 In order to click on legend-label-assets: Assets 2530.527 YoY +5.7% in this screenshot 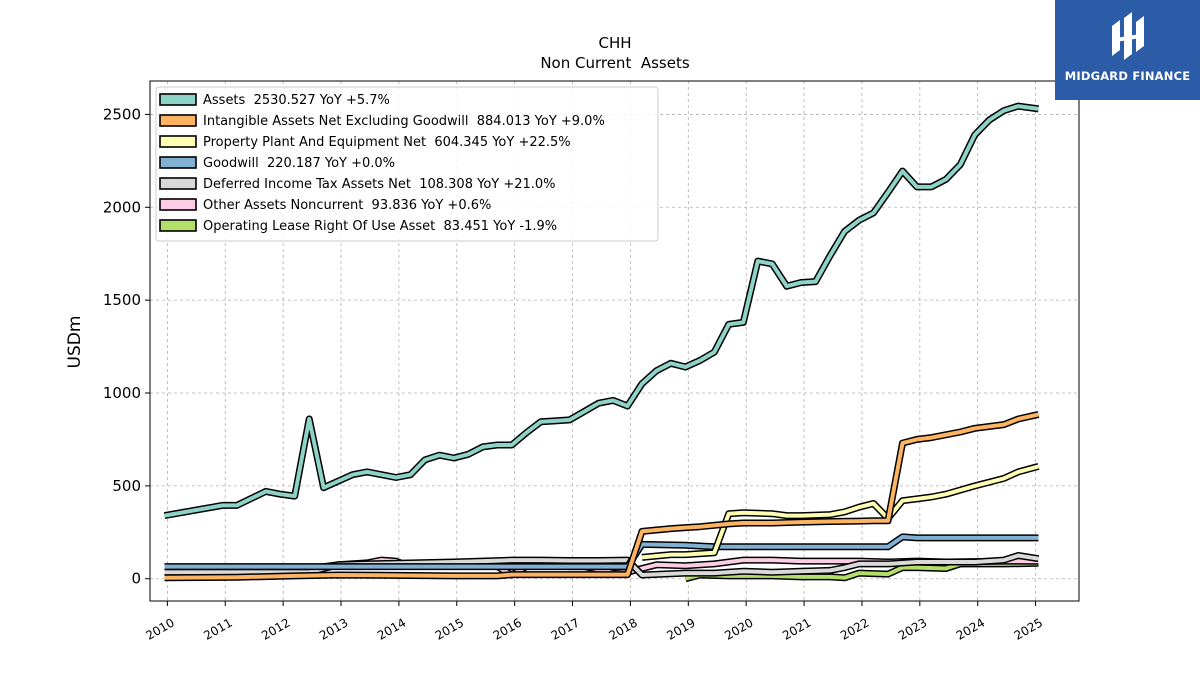, I will do `click(296, 100)`.